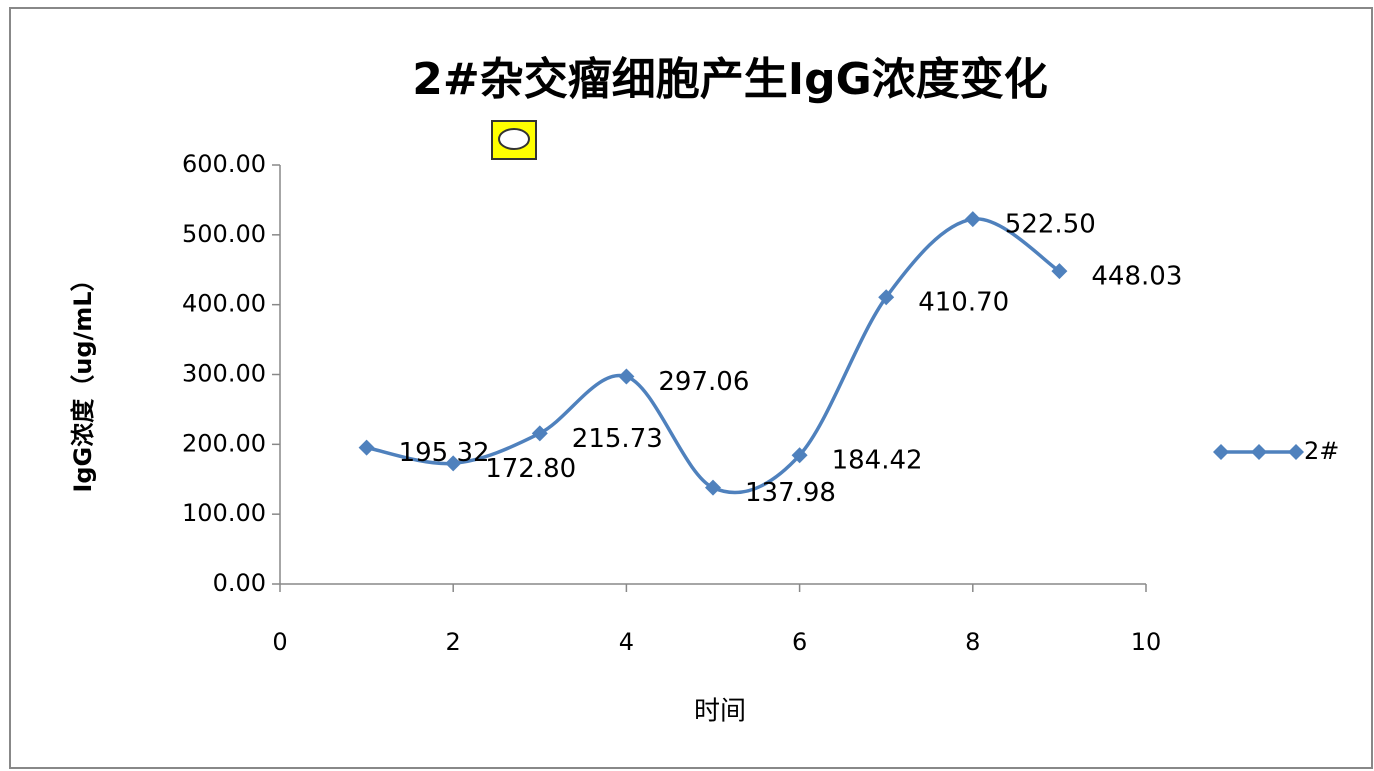 The width and height of the screenshot is (1374, 771). What do you see at coordinates (703, 382) in the screenshot?
I see `data-label: 297.06` at bounding box center [703, 382].